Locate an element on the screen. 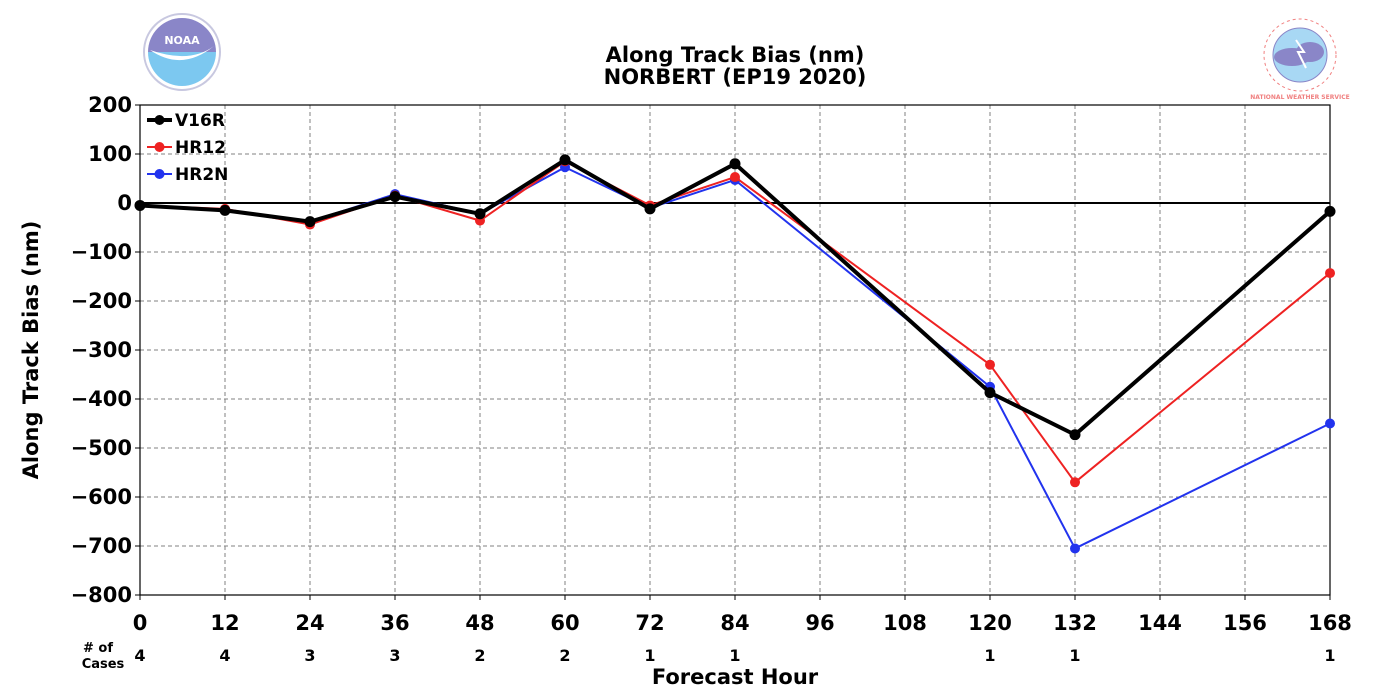 This screenshot has width=1400, height=700. y-axis-label: Along Track Bias (nm) is located at coordinates (31, 350).